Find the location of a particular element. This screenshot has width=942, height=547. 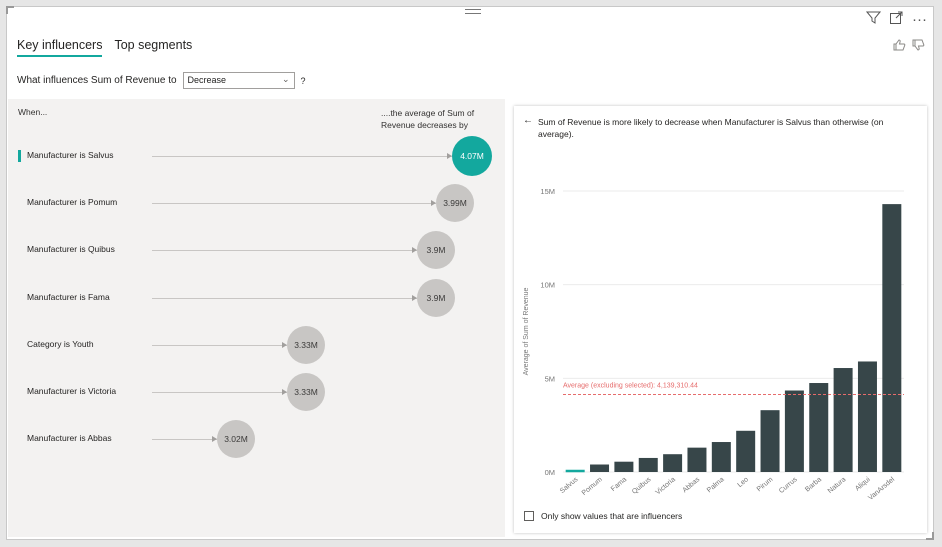

tab-bar: Key influencers Top segments is located at coordinates (104, 47).